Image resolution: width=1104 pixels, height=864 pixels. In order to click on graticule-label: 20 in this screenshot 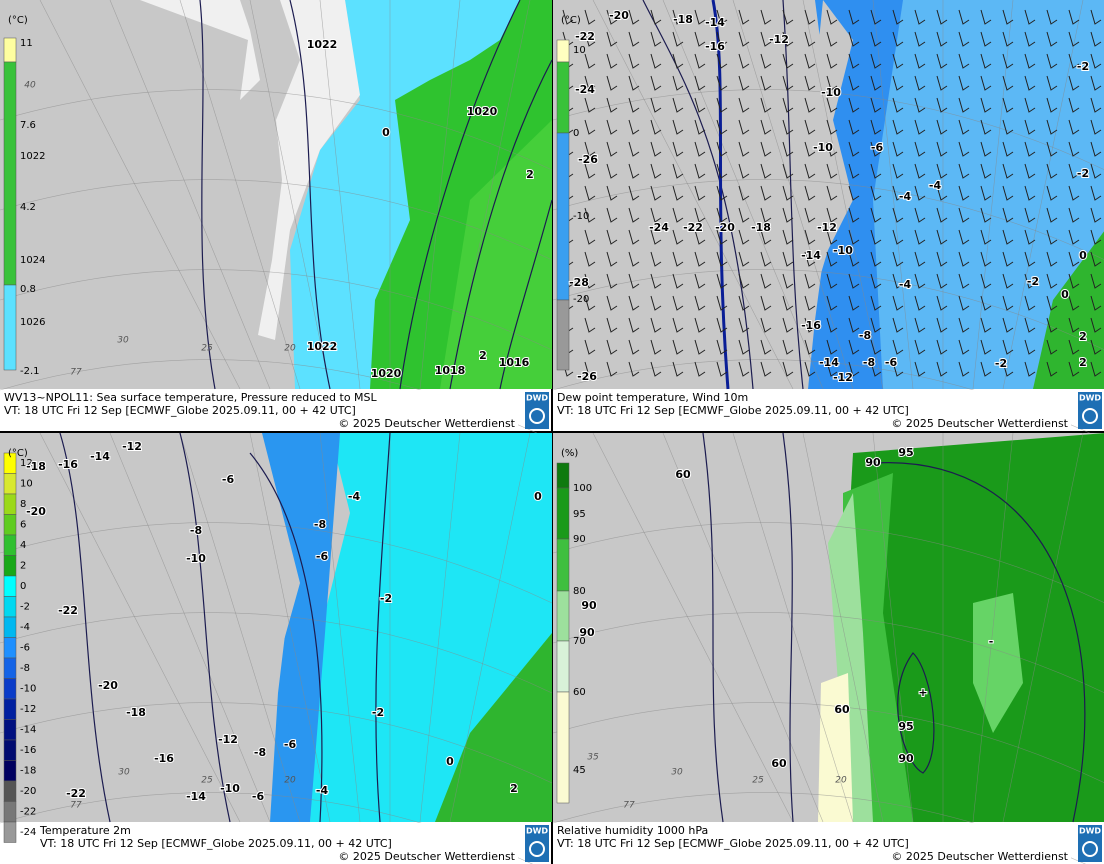, I will do `click(290, 349)`.